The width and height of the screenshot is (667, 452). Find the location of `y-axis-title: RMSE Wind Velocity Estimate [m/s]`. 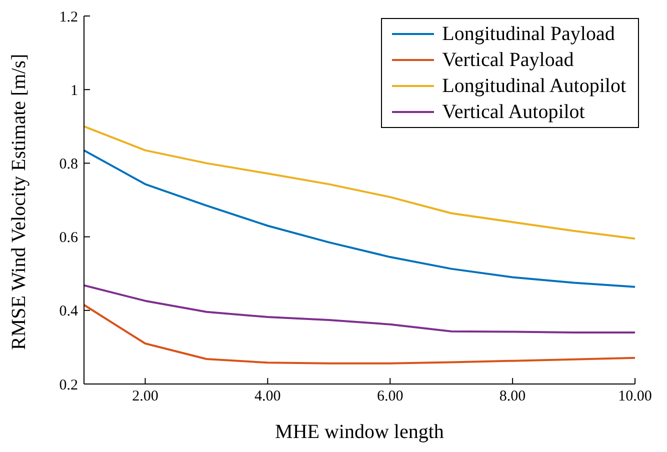

y-axis-title: RMSE Wind Velocity Estimate [m/s] is located at coordinates (19, 202).